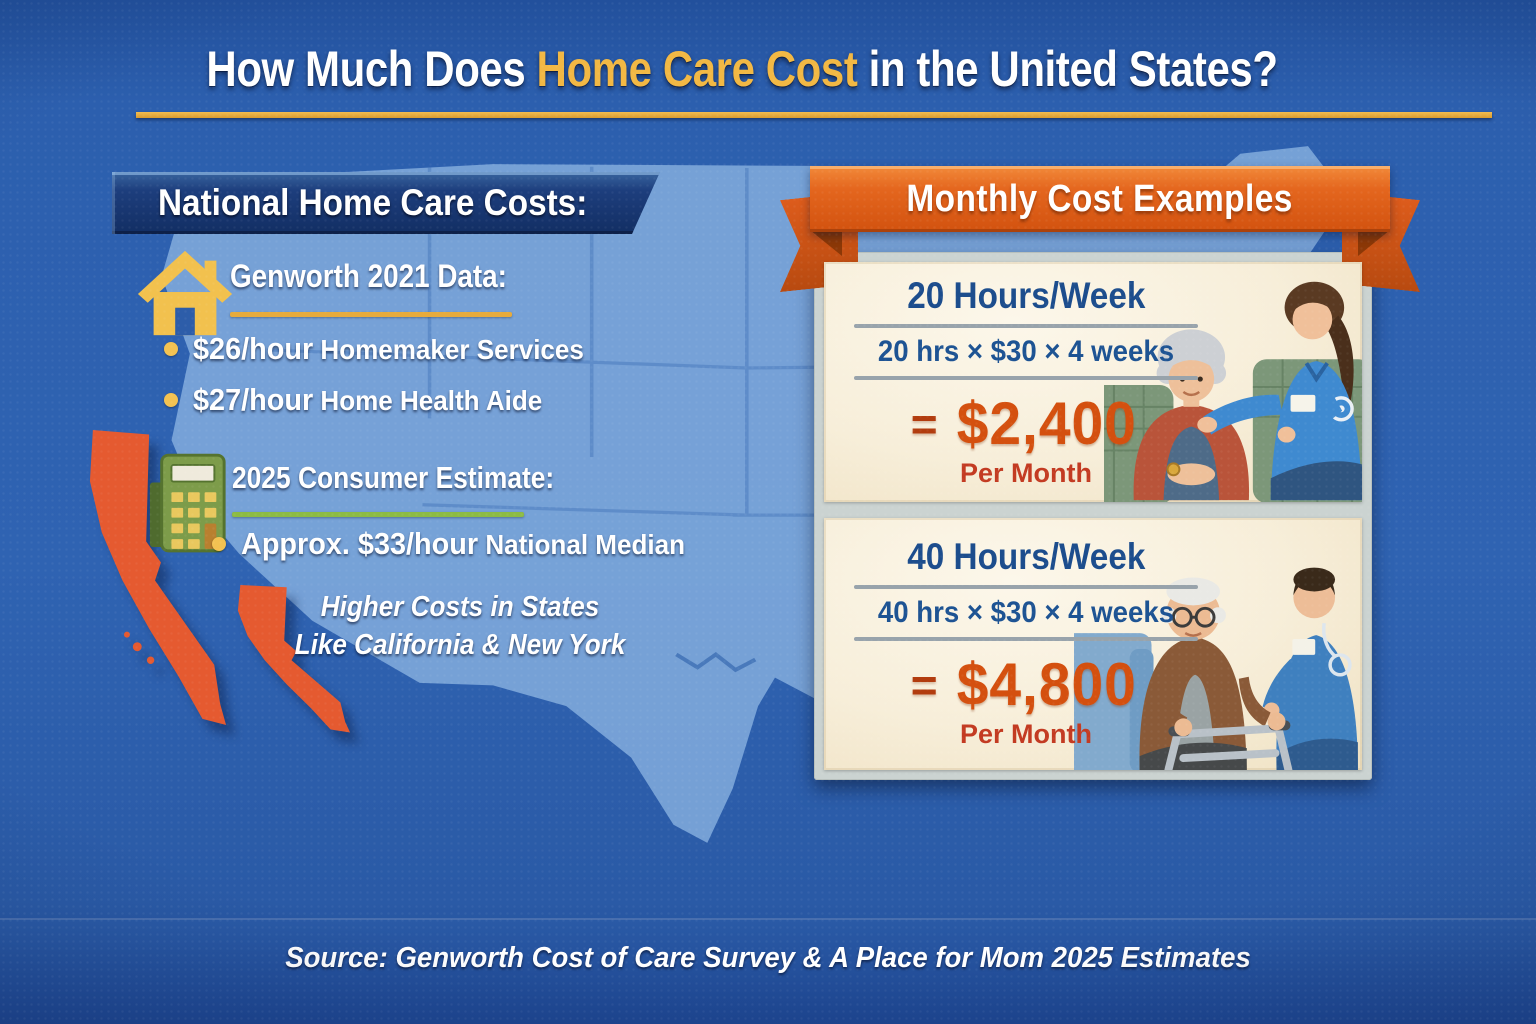 Image resolution: width=1536 pixels, height=1024 pixels. Describe the element at coordinates (373, 202) in the screenshot. I see `national-costs-banner-label: National Home Care Costs:` at that location.